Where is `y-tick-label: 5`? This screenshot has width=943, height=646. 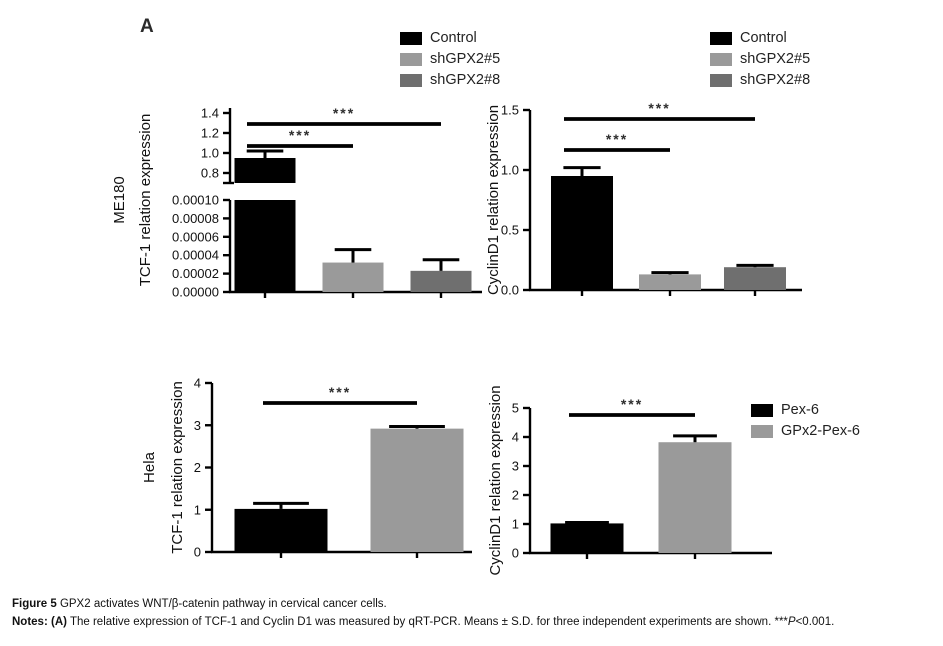
y-tick-label: 5 is located at coordinates (515, 408).